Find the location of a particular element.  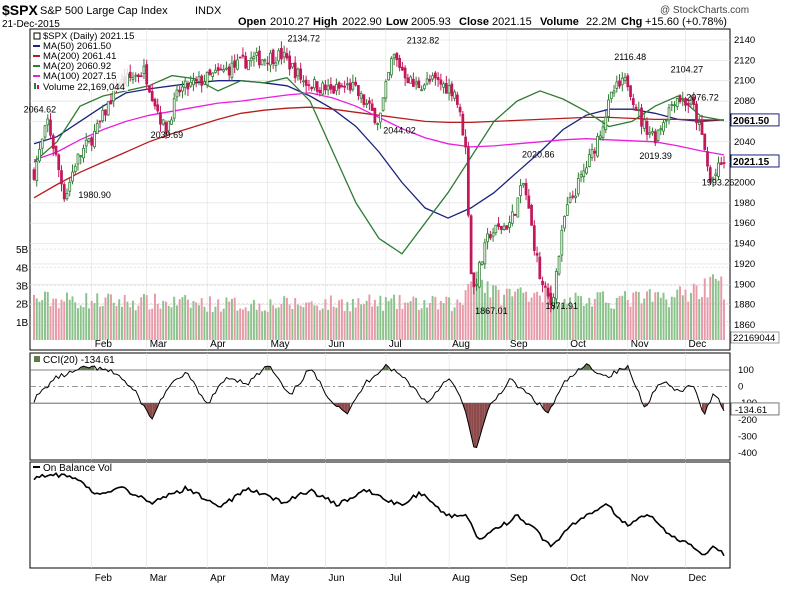

volume-tick-label: 3B is located at coordinates (22, 286).